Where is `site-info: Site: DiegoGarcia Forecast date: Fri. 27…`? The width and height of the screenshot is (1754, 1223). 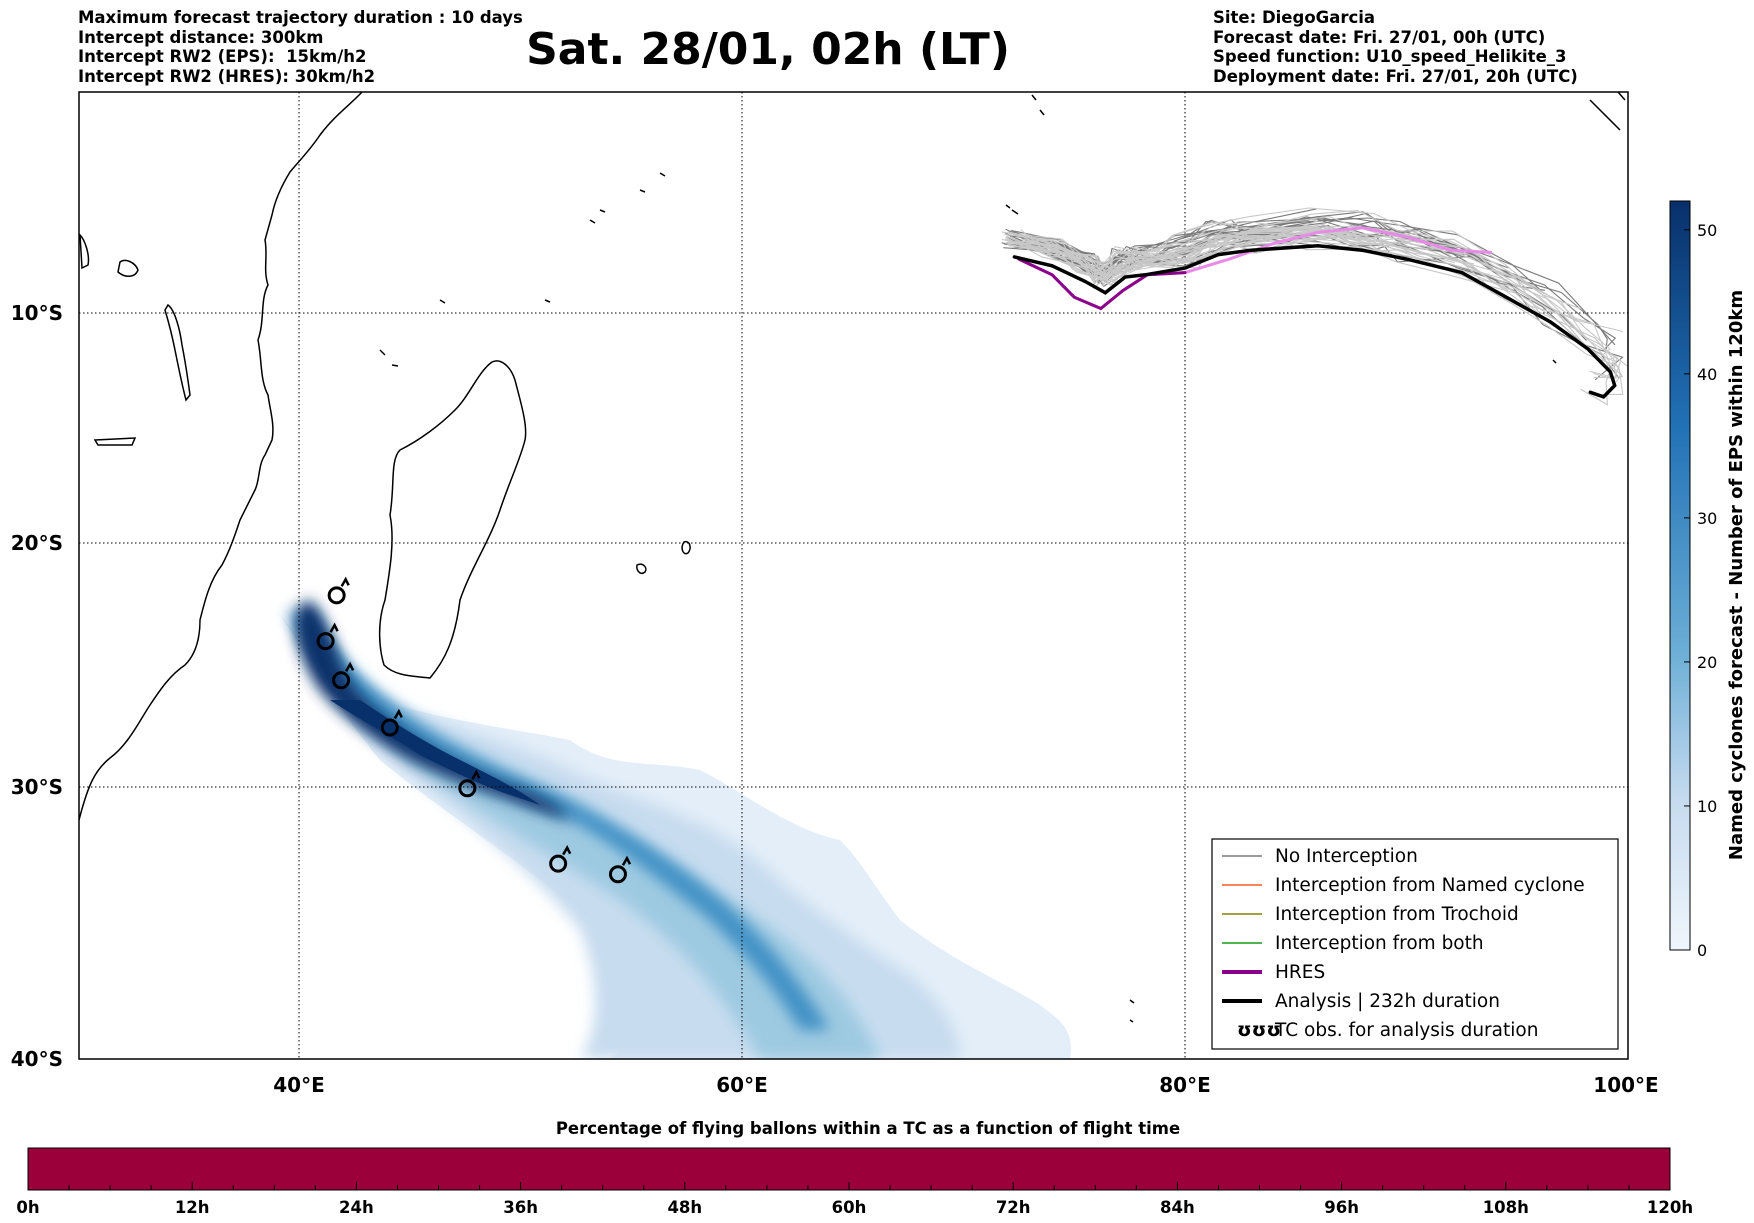
site-info: Site: DiegoGarcia Forecast date: Fri. 27… is located at coordinates (1395, 47).